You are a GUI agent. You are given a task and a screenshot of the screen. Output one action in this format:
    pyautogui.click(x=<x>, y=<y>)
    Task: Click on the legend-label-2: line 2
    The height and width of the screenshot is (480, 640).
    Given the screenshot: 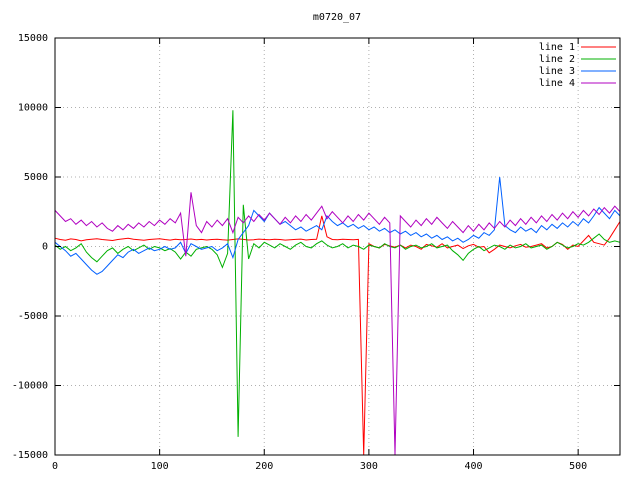 What is the action you would take?
    pyautogui.click(x=557, y=59)
    